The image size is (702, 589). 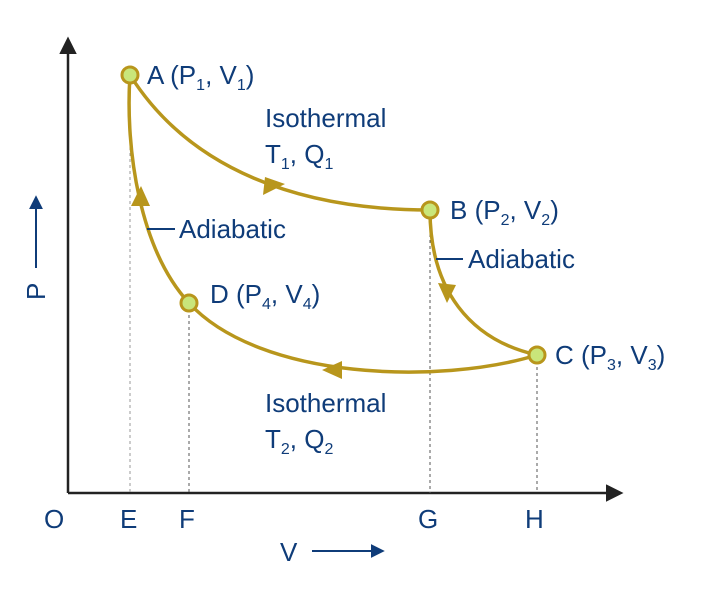 What do you see at coordinates (521, 259) in the screenshot?
I see `process-label-right: Adiabatic` at bounding box center [521, 259].